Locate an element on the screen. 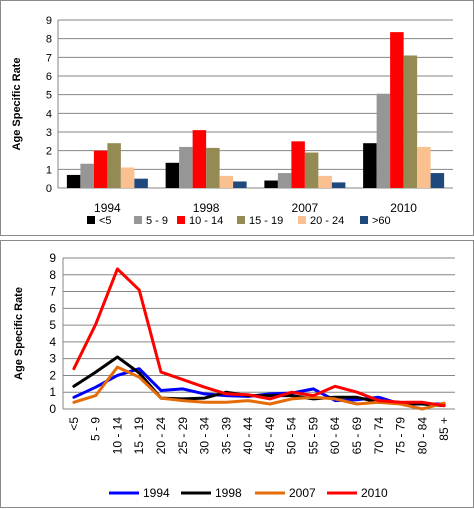 The height and width of the screenshot is (509, 474). x-tick-label: 75 - 79 is located at coordinates (401, 436).